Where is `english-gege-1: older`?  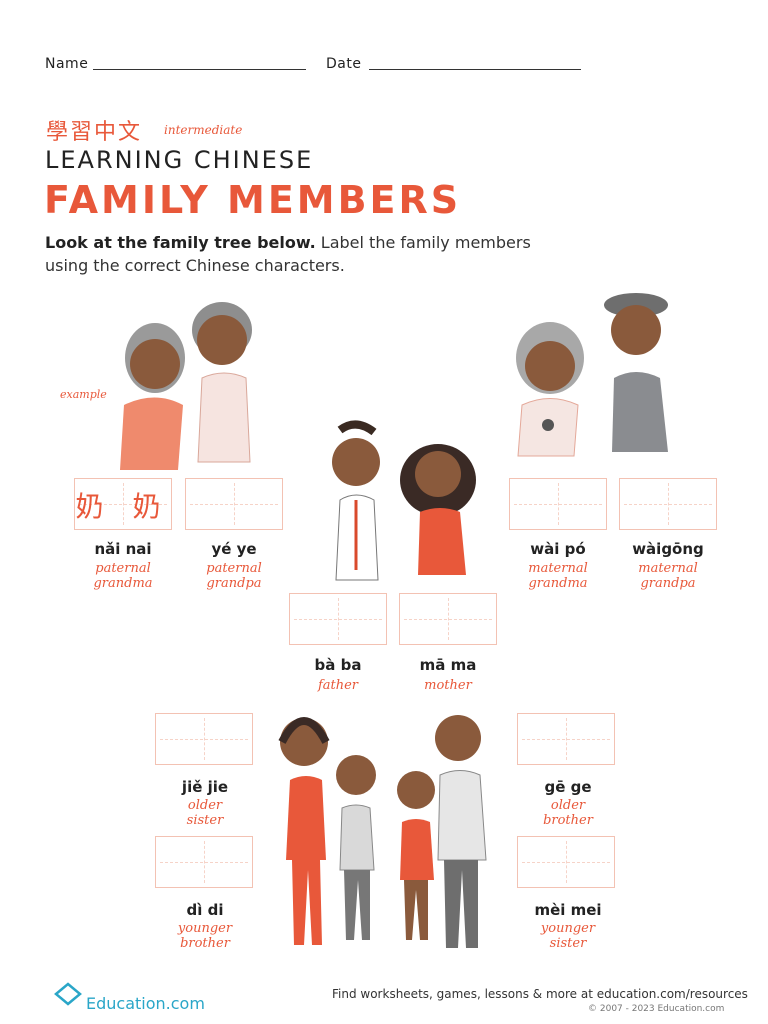 english-gege-1: older is located at coordinates (568, 805).